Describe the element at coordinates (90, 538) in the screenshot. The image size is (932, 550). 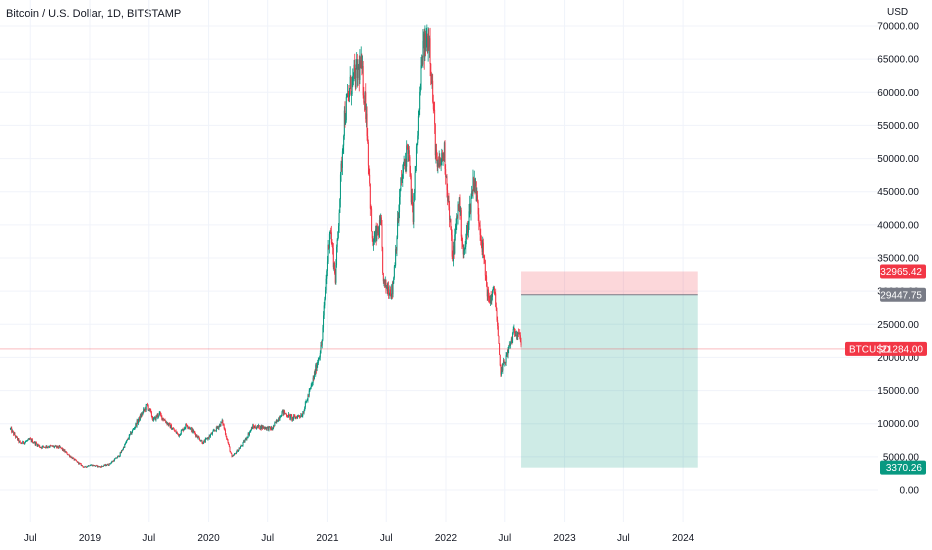
I see `x-tick-label: 2019` at that location.